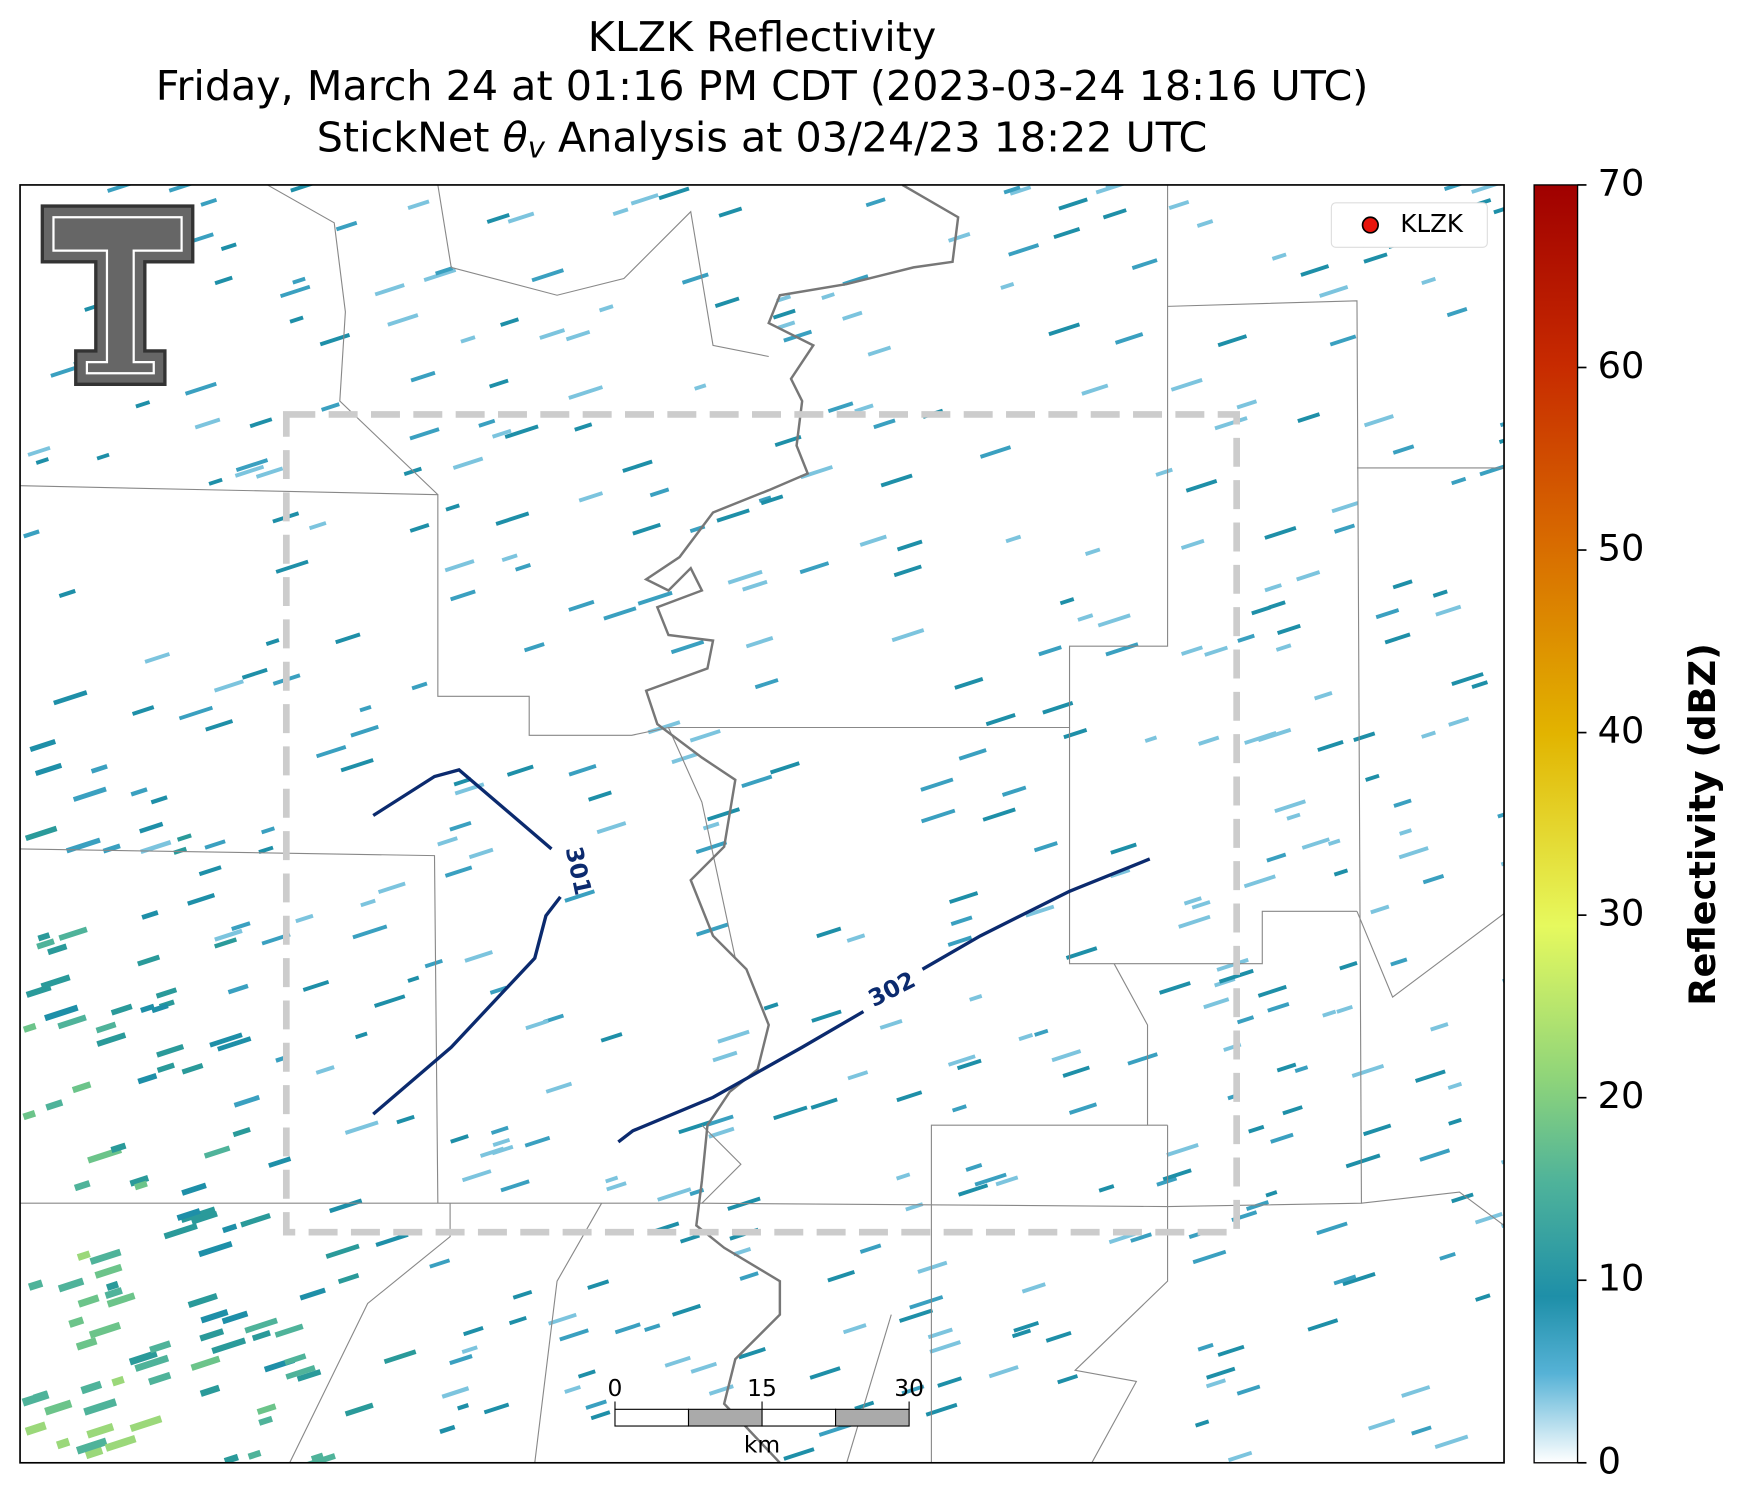 The width and height of the screenshot is (1738, 1500). I want to click on colorbar-tick-label: 10, so click(1621, 1278).